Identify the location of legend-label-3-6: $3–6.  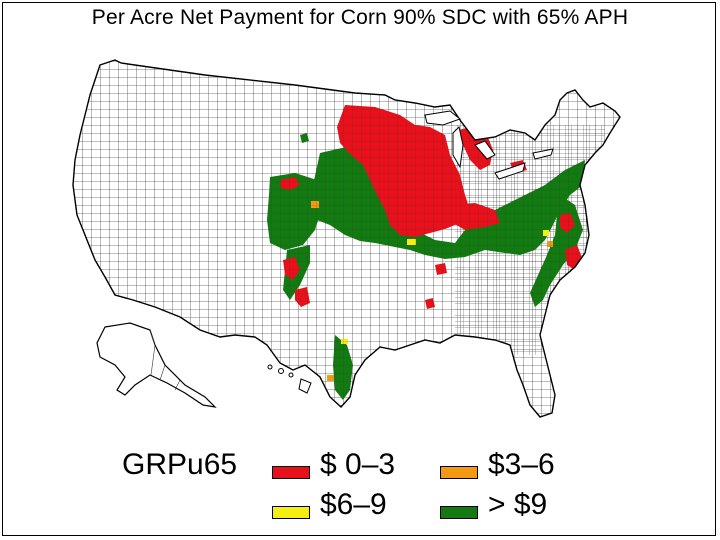
(521, 464).